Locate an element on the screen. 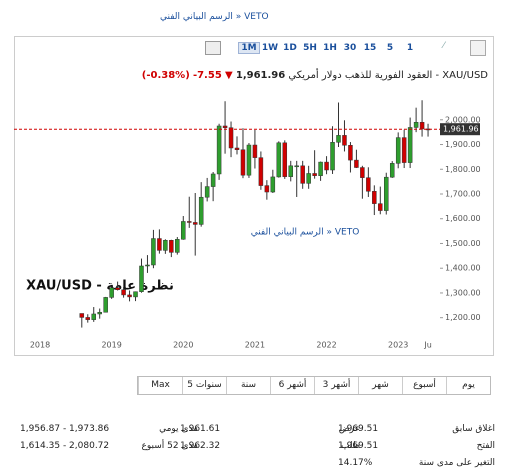 The height and width of the screenshot is (474, 518). range-bar: يوم أسبوع شهر 3 أشهر 6 أشهر سنة 5 سنوات Max is located at coordinates (314, 385).